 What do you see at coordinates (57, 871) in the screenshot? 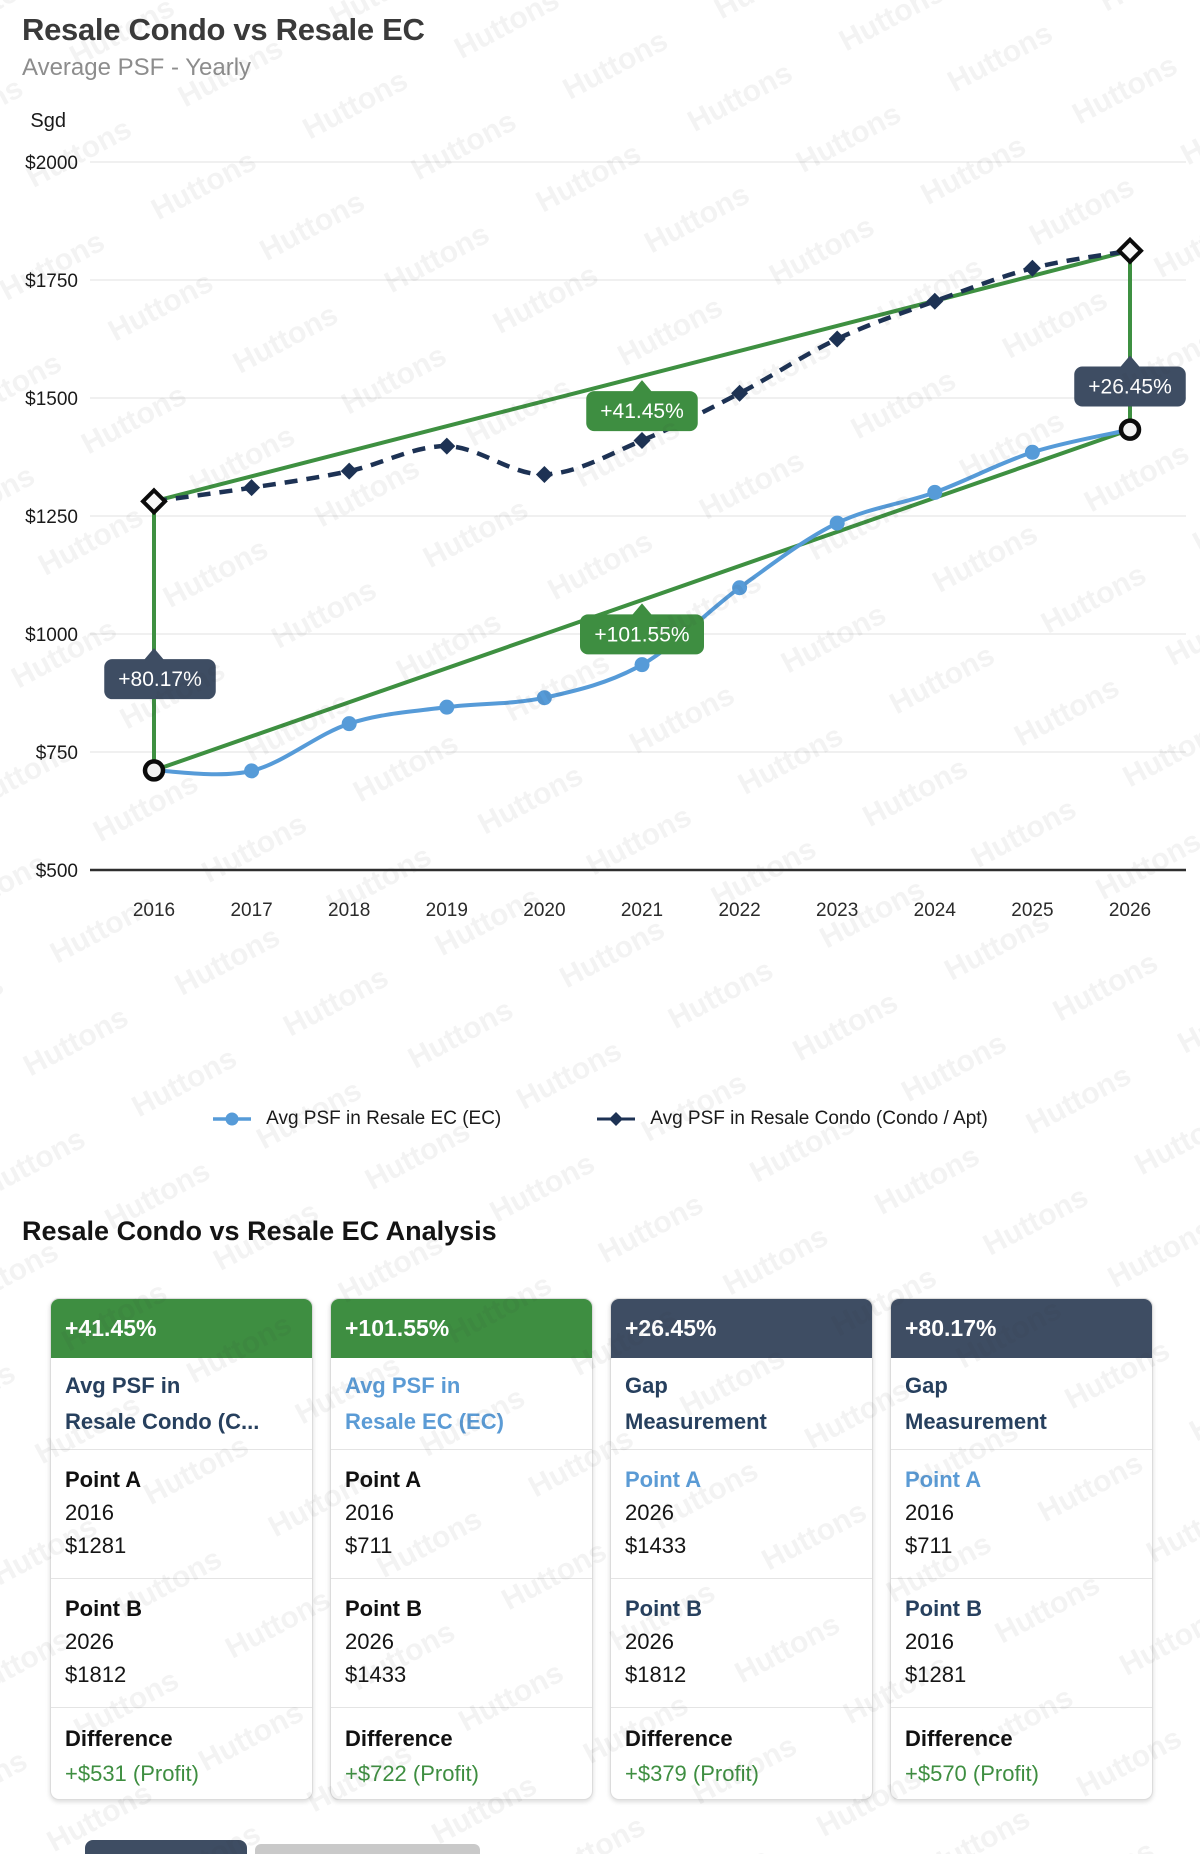
I see `y-tick-label: $500` at bounding box center [57, 871].